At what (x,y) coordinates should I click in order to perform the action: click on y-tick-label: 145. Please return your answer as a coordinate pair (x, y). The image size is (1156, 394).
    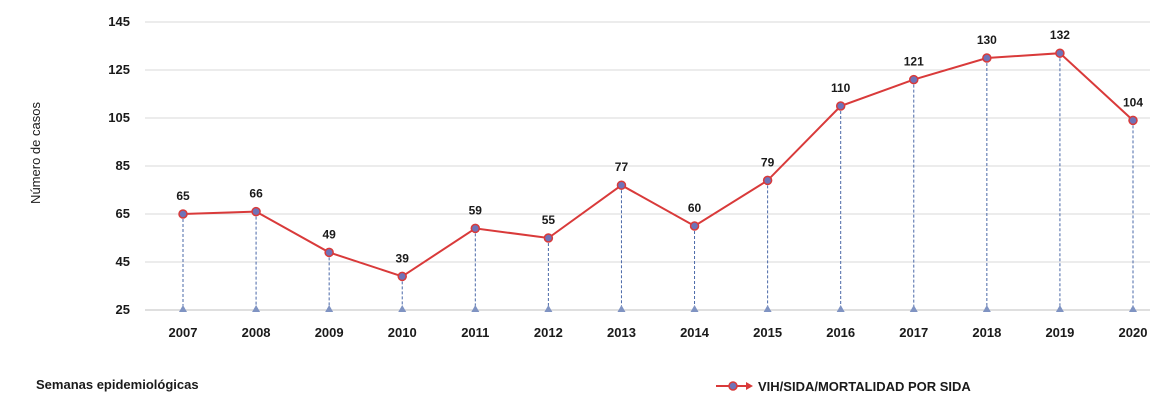
    Looking at the image, I should click on (119, 21).